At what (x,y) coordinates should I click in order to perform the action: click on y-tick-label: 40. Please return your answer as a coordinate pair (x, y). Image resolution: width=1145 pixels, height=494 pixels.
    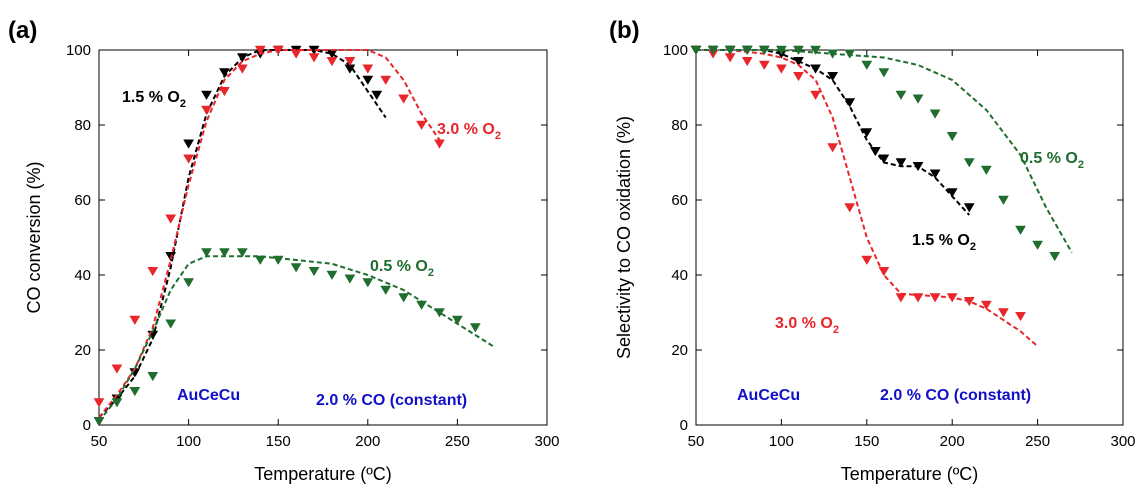
    Looking at the image, I should click on (82, 275).